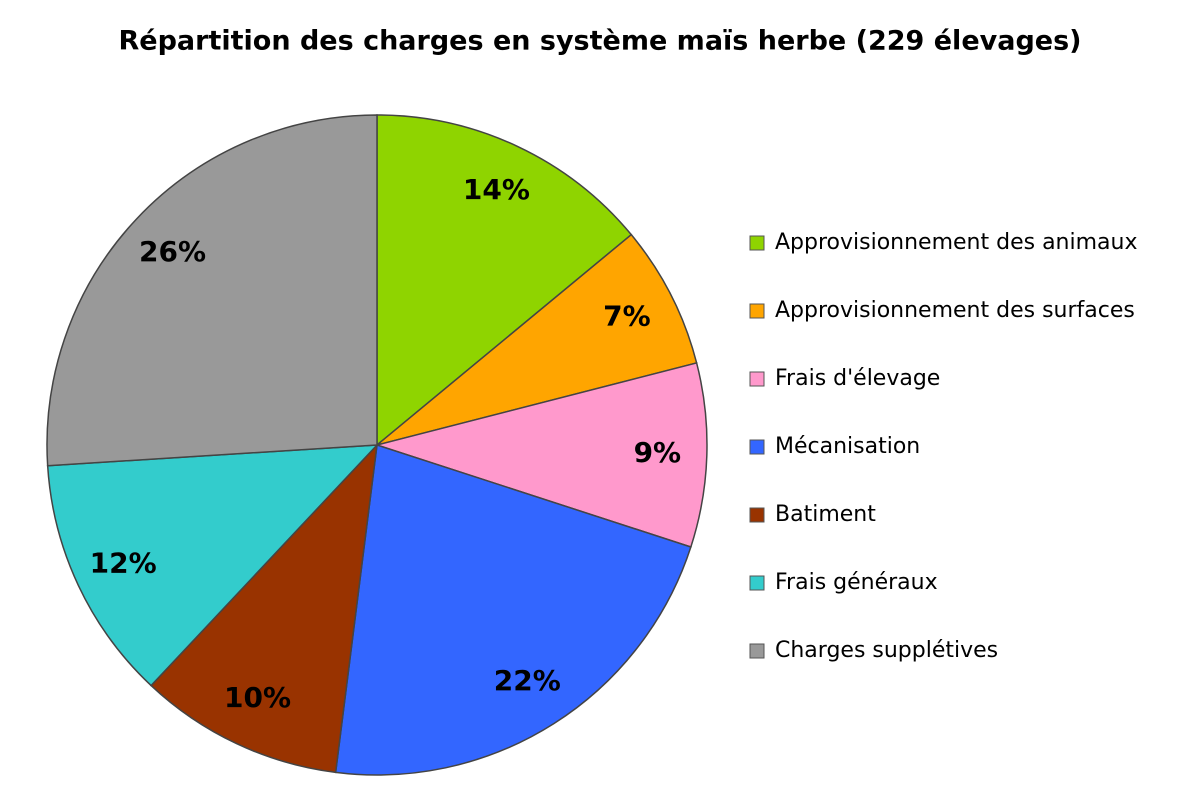 Image resolution: width=1200 pixels, height=796 pixels. What do you see at coordinates (857, 378) in the screenshot?
I see `legend-label: Frais d'élevage` at bounding box center [857, 378].